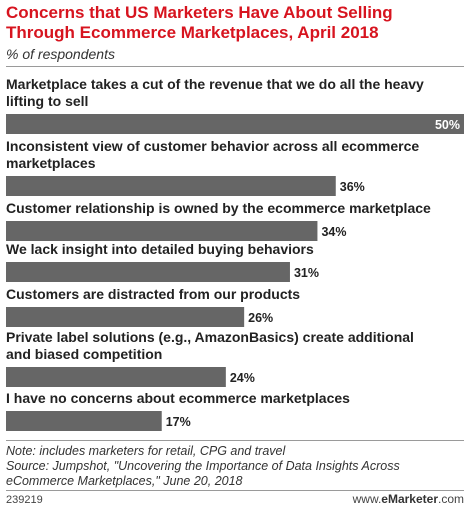 The height and width of the screenshot is (512, 470). I want to click on bottom-divider, so click(235, 440).